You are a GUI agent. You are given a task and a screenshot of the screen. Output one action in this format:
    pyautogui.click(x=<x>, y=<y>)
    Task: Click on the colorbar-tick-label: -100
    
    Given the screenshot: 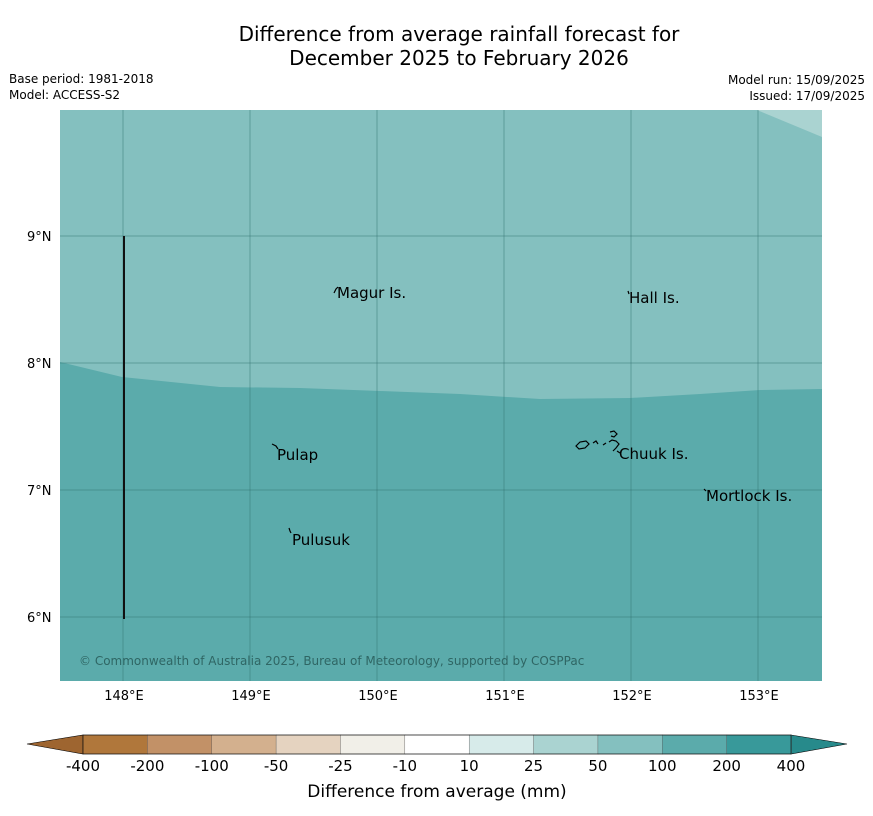 What is the action you would take?
    pyautogui.click(x=212, y=766)
    